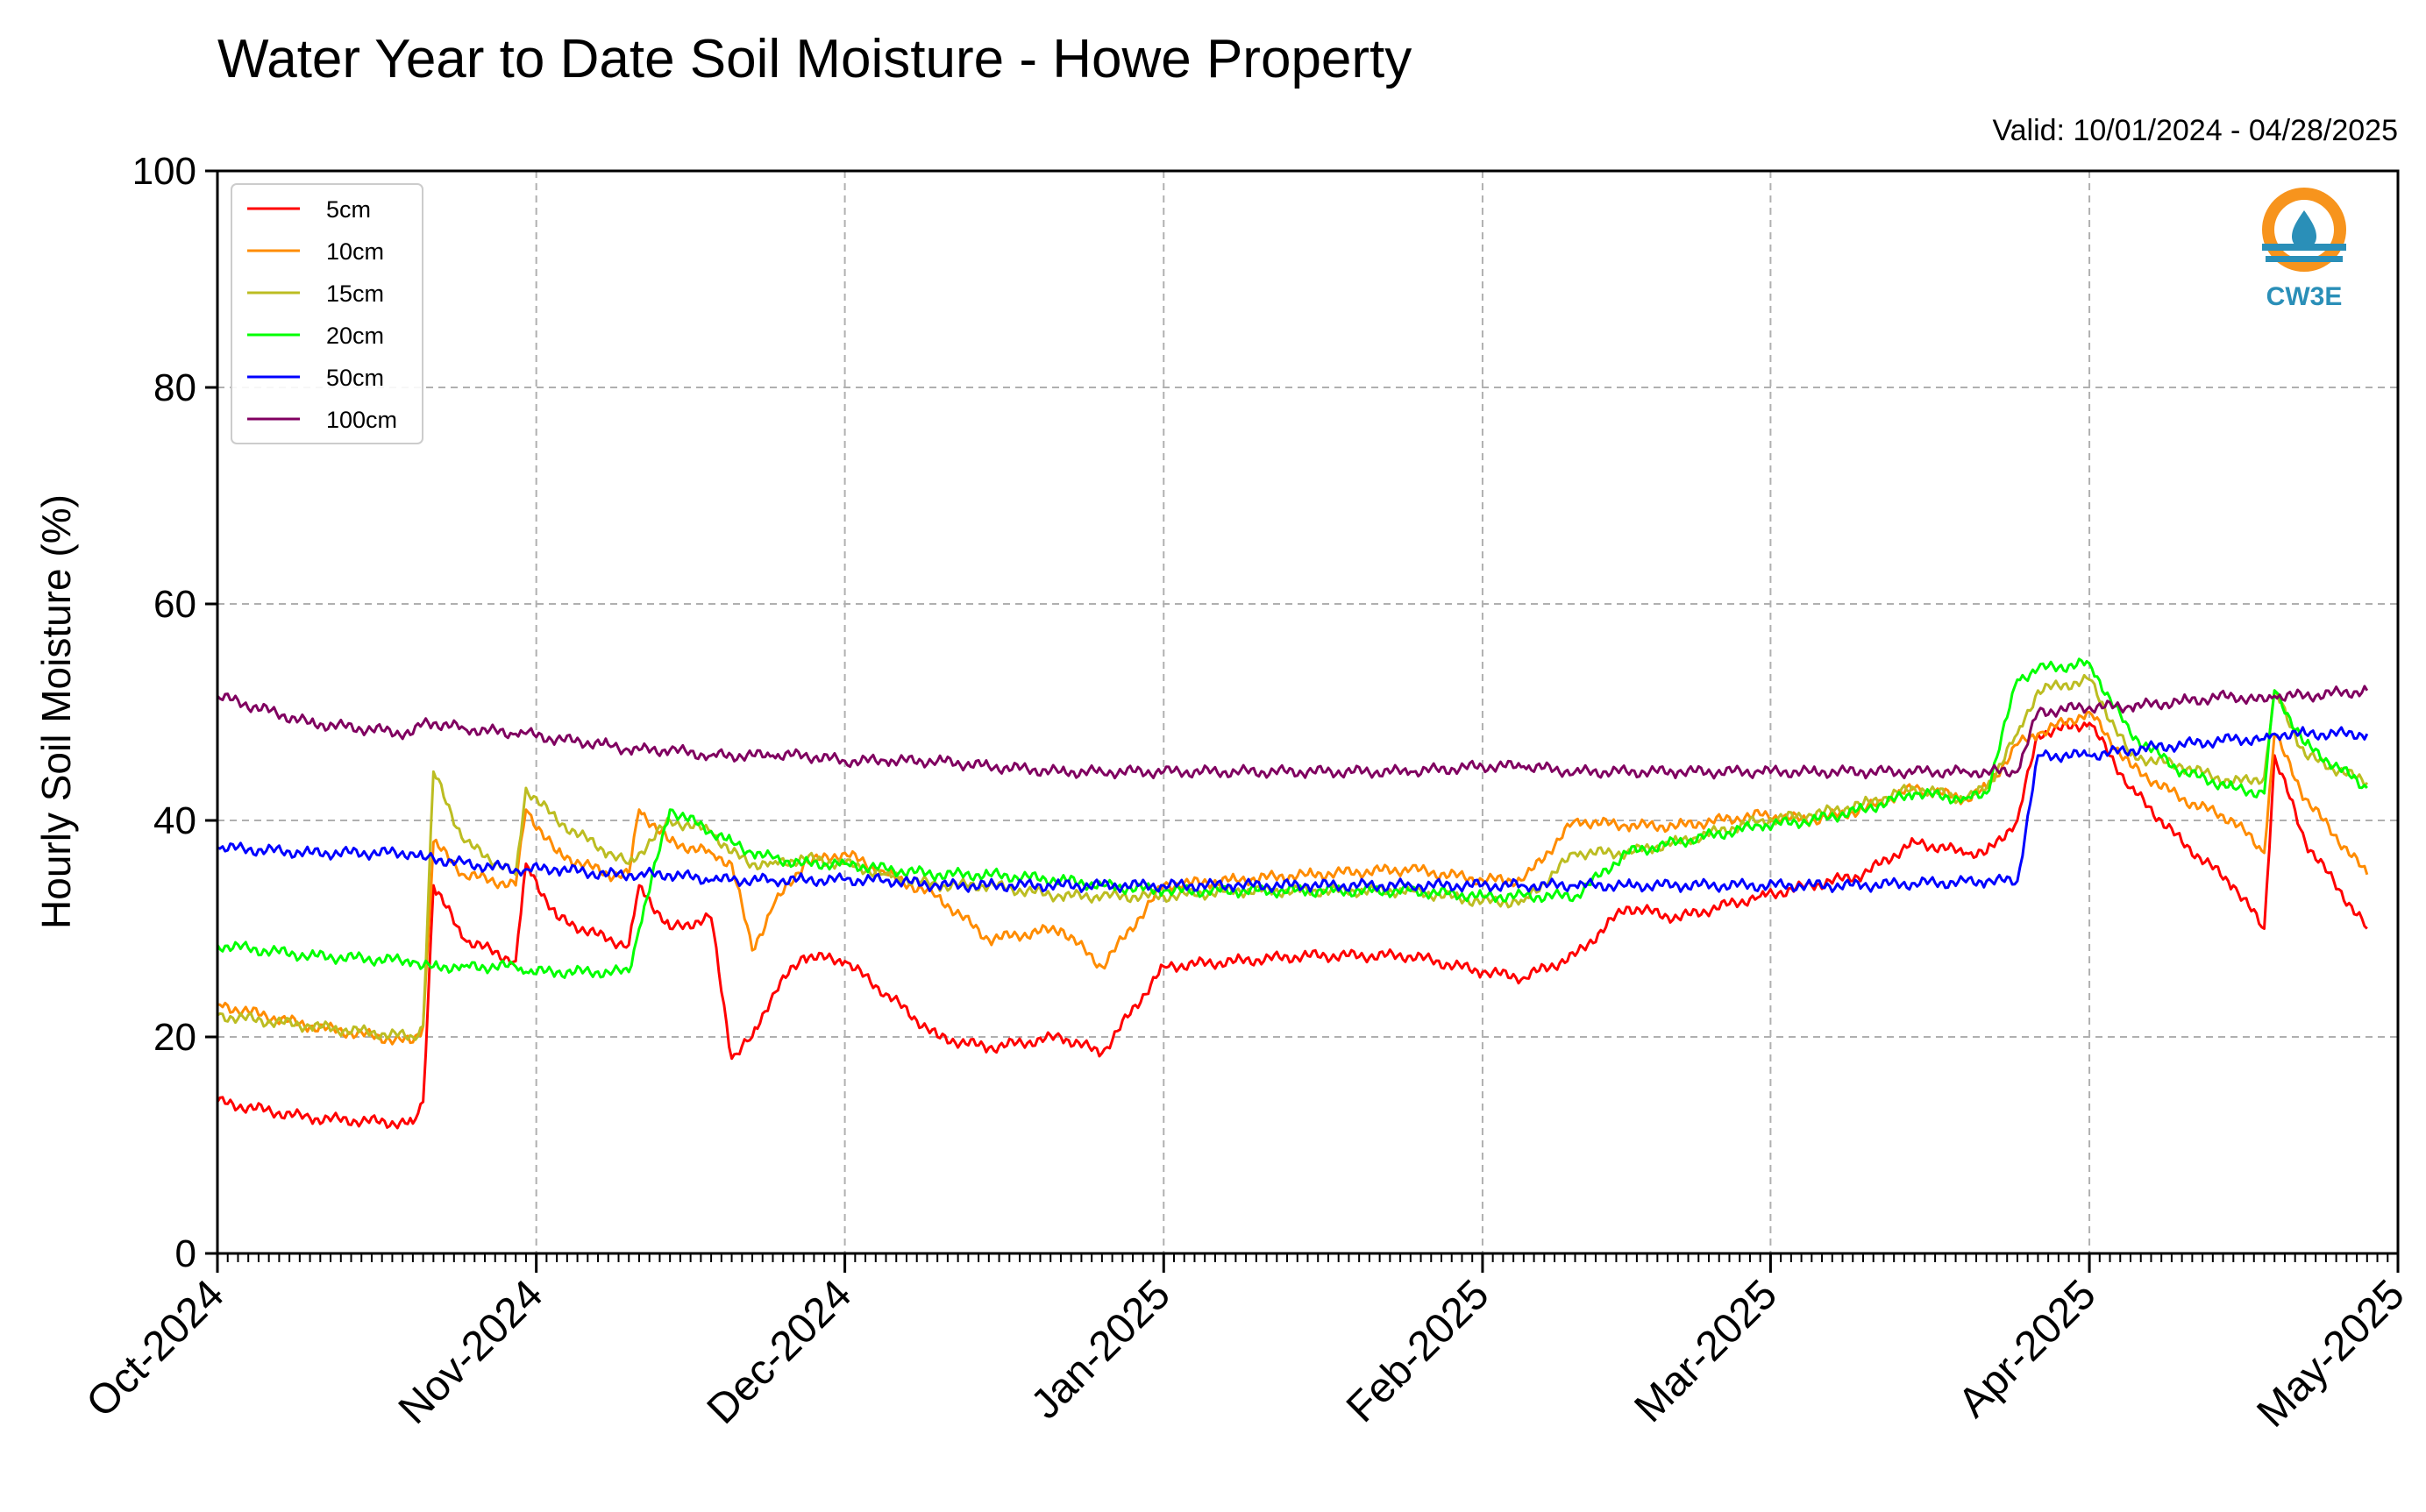 Image resolution: width=2426 pixels, height=1512 pixels. I want to click on legend-label-20cm: 20cm, so click(355, 336).